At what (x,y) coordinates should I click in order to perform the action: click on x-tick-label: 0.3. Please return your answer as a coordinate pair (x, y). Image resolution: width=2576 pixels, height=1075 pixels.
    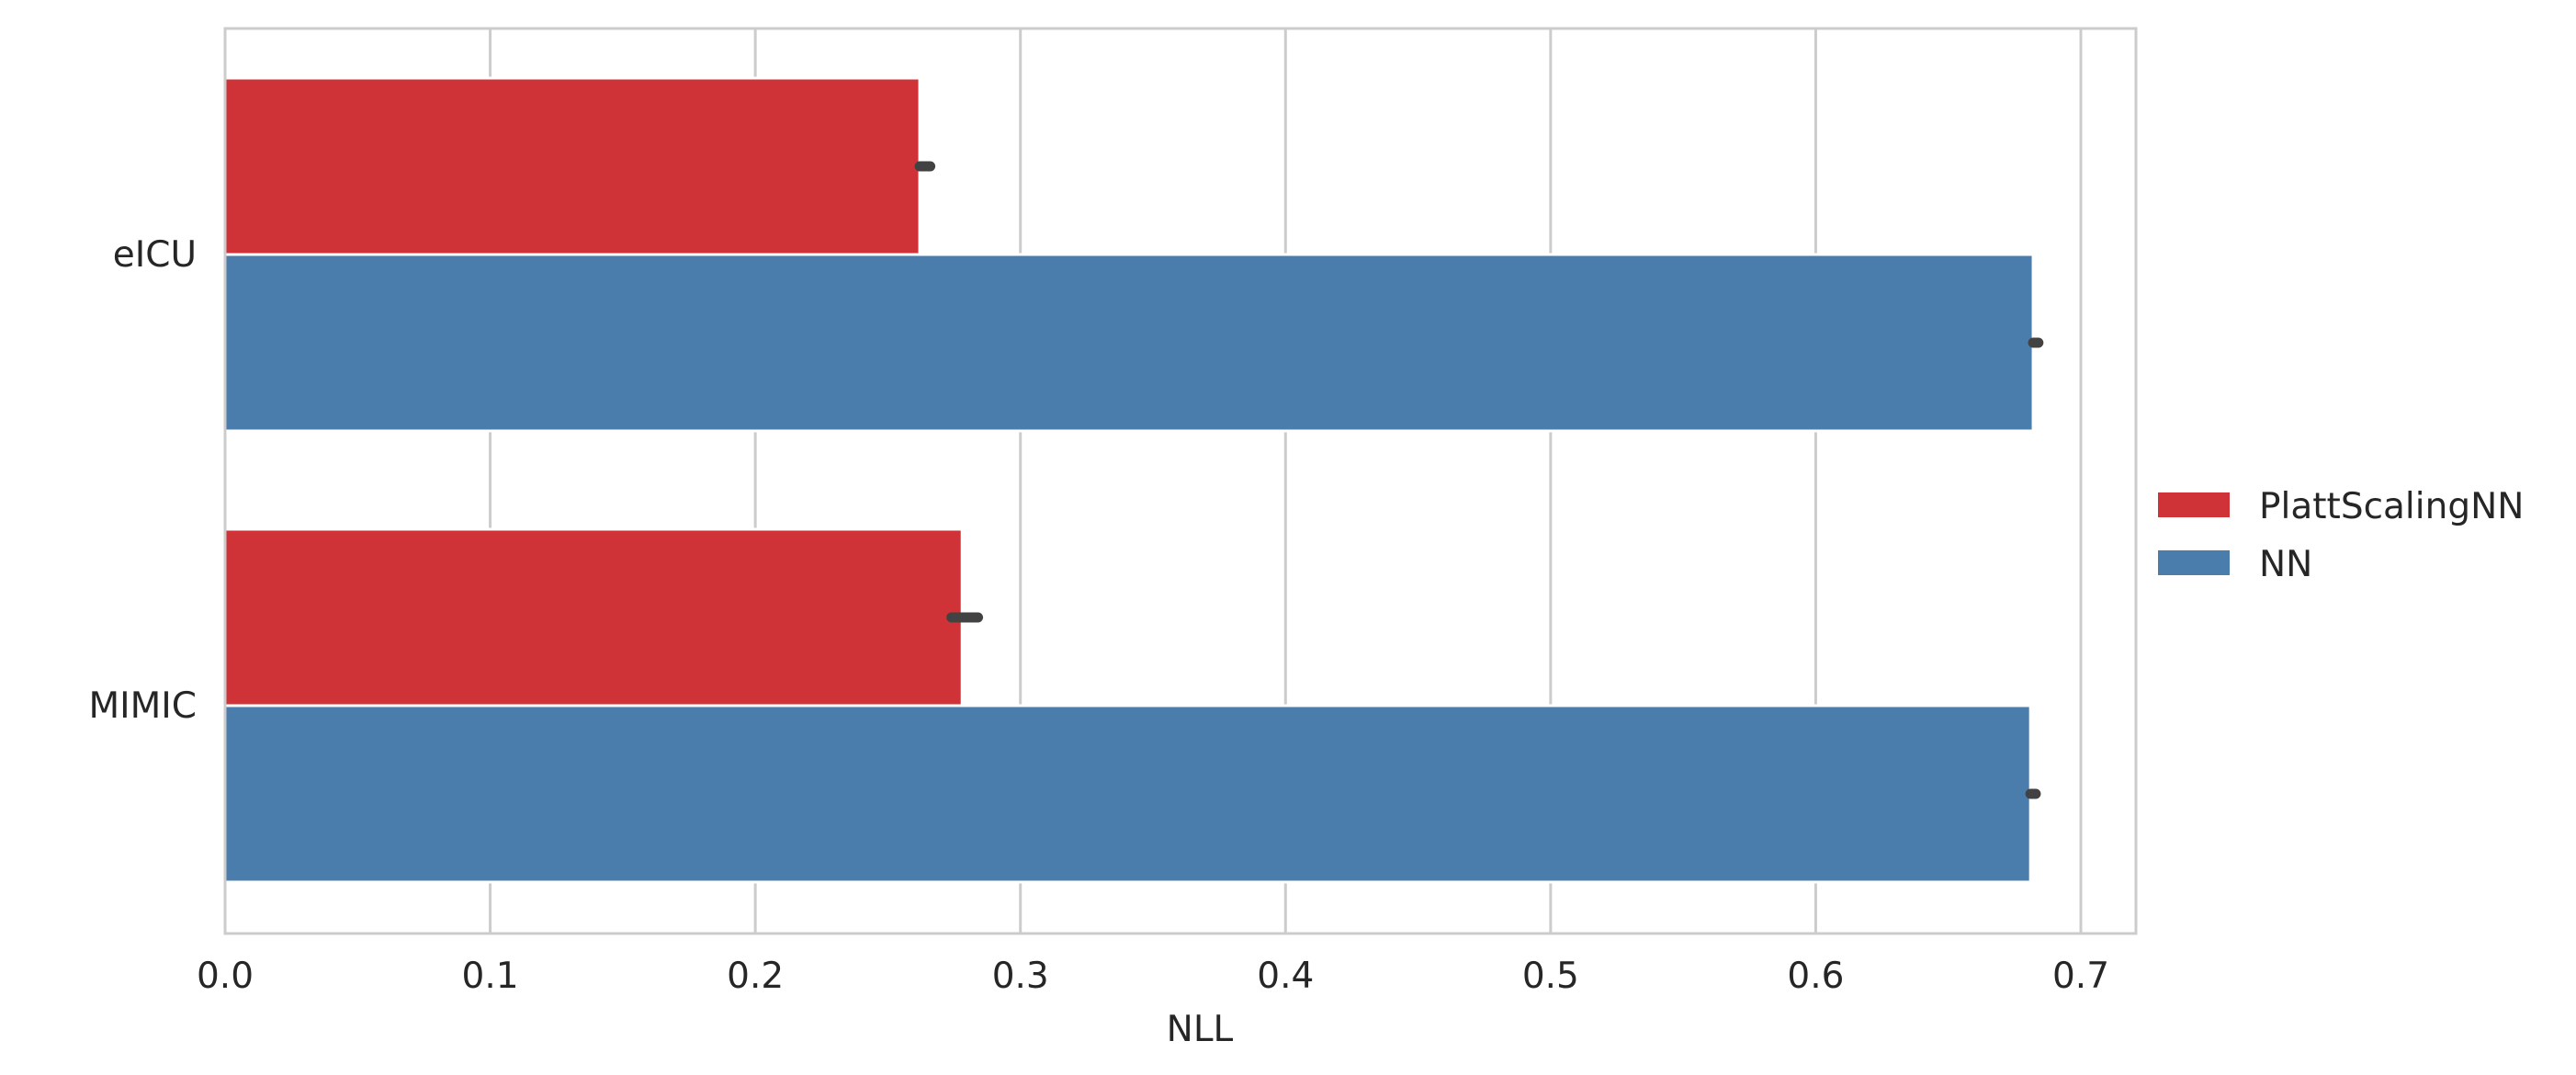
    Looking at the image, I should click on (1020, 976).